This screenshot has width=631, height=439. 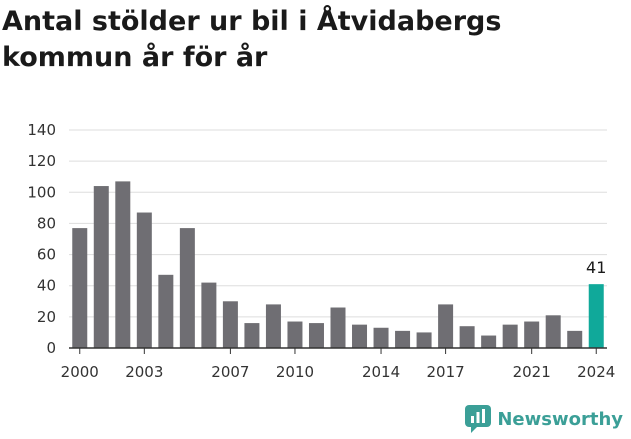 I want to click on y-tick-label: 0, so click(x=51, y=348).